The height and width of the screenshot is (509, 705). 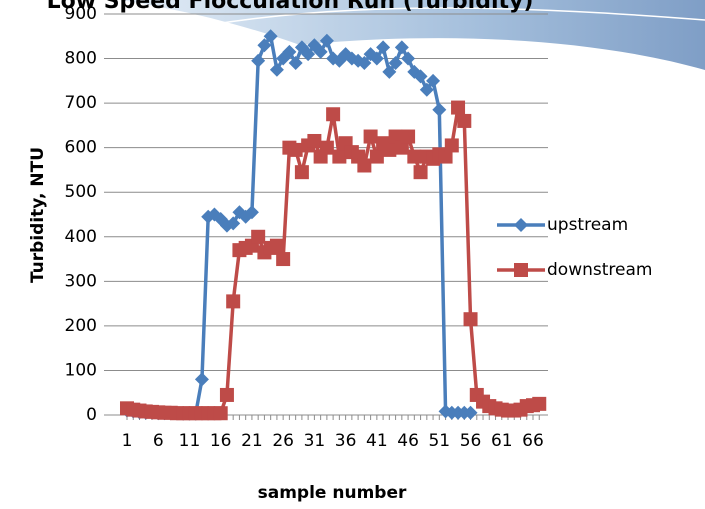 I want to click on x-tick-label: 31, so click(x=315, y=441).